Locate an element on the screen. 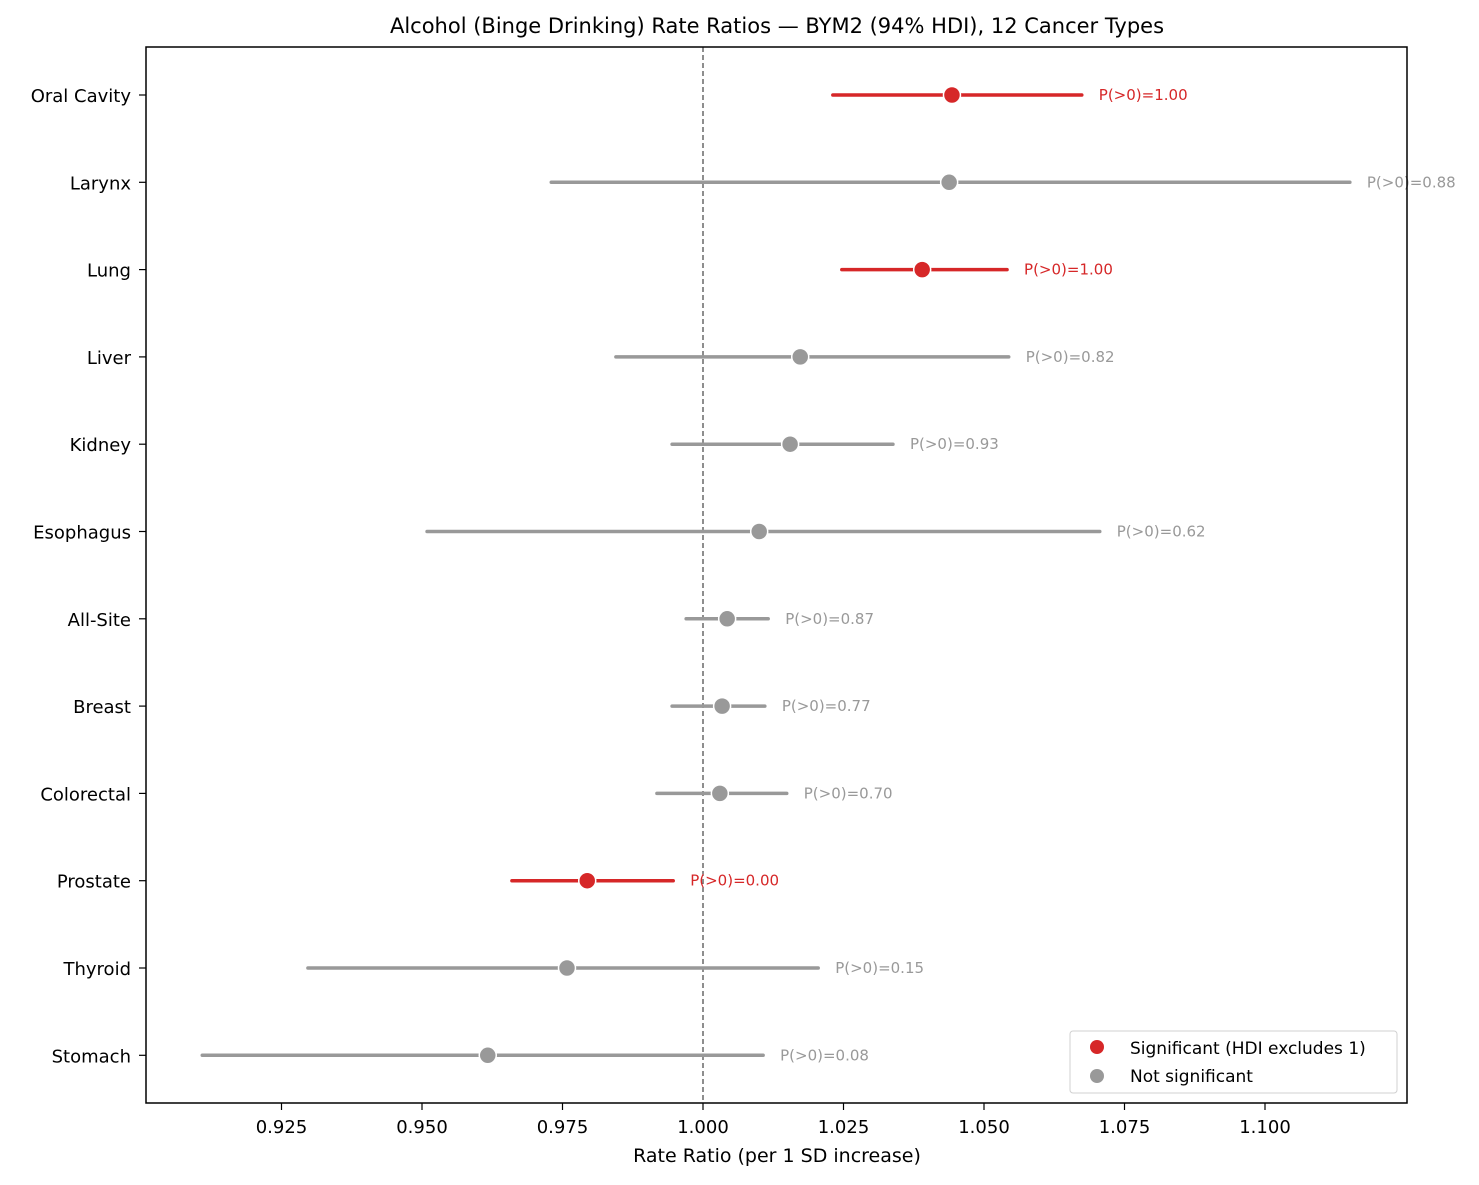 The image size is (1479, 1185). forest-row: P(>0)=0.15 is located at coordinates (615, 968).